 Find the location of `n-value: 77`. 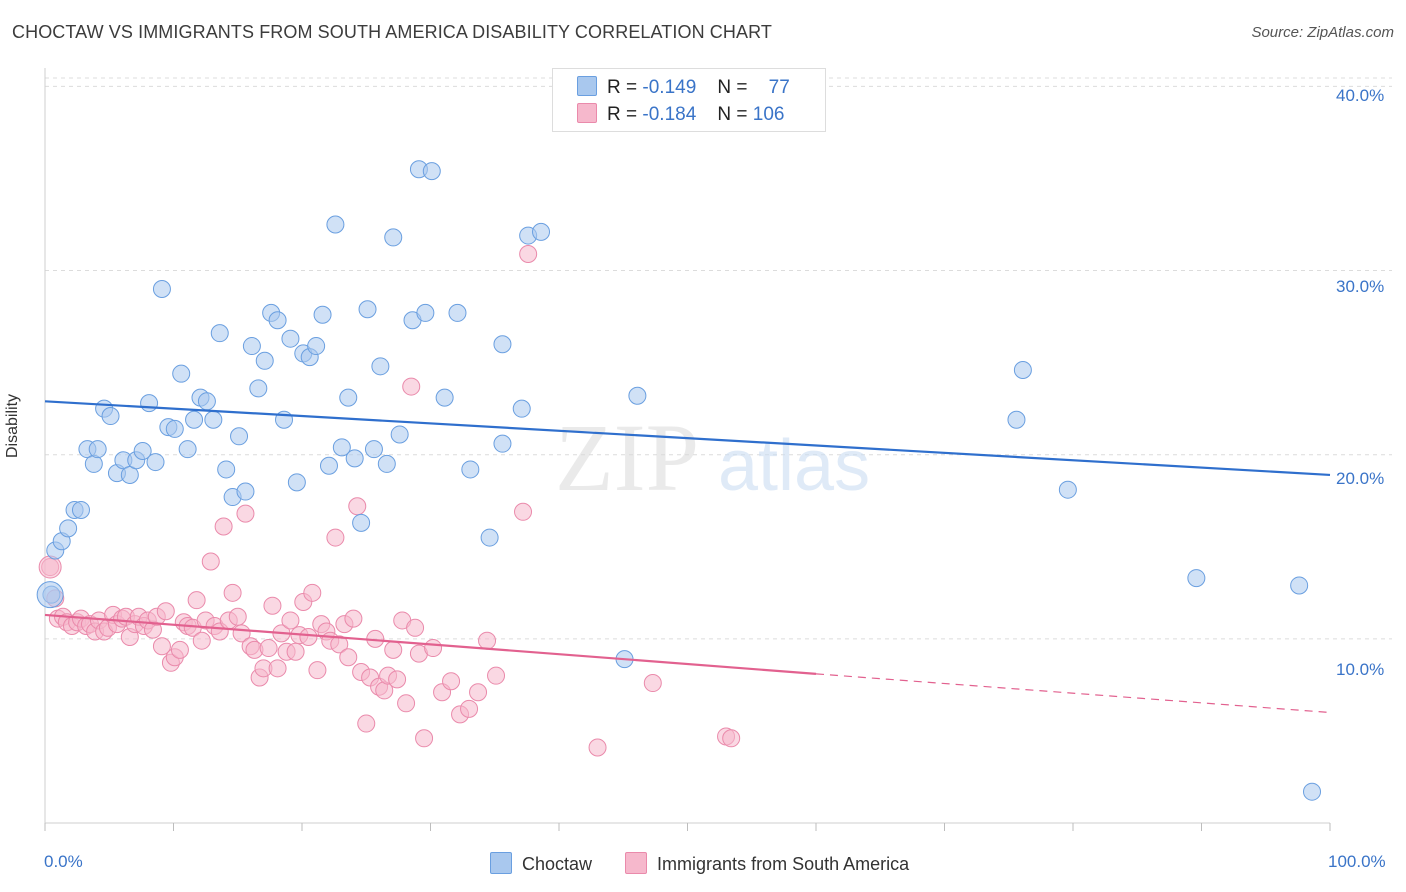

n-value: 77 is located at coordinates (779, 87).